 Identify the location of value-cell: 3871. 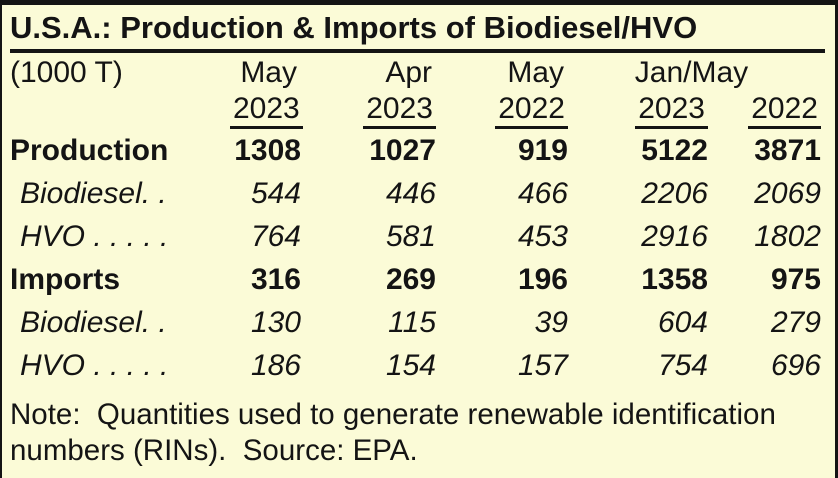
(787, 150).